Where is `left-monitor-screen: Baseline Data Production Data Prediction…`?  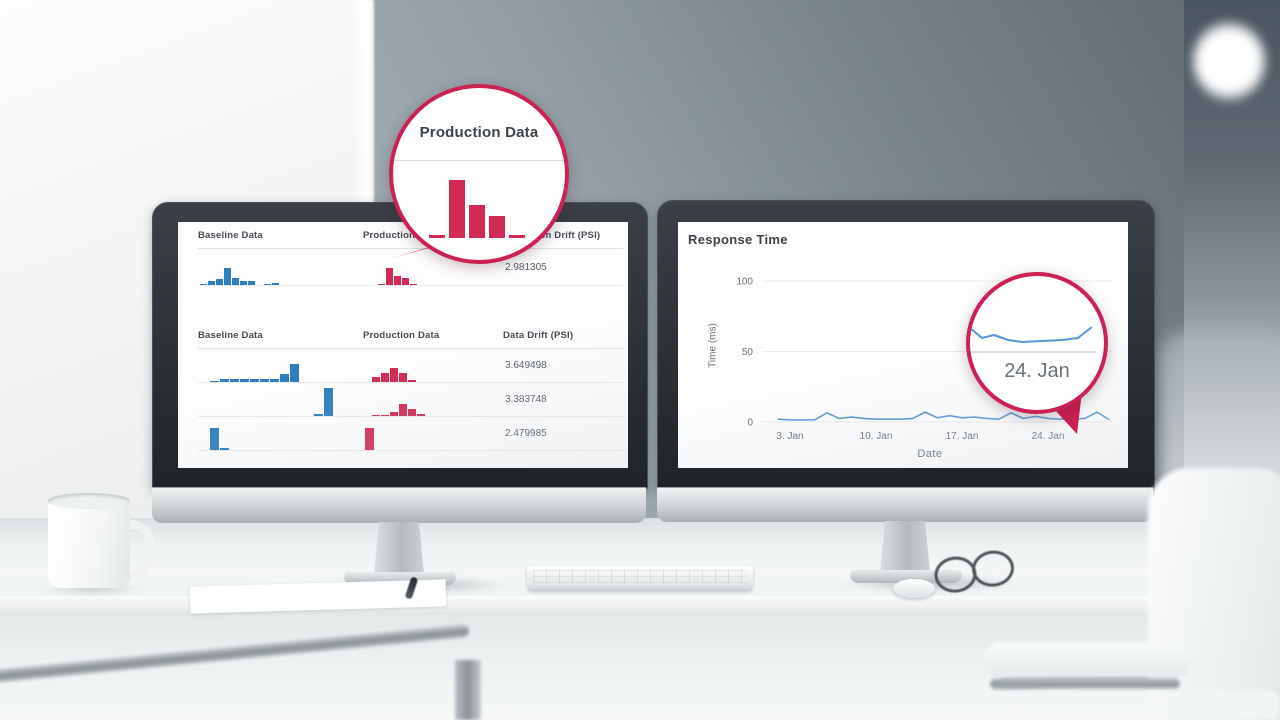 left-monitor-screen: Baseline Data Production Data Prediction… is located at coordinates (403, 345).